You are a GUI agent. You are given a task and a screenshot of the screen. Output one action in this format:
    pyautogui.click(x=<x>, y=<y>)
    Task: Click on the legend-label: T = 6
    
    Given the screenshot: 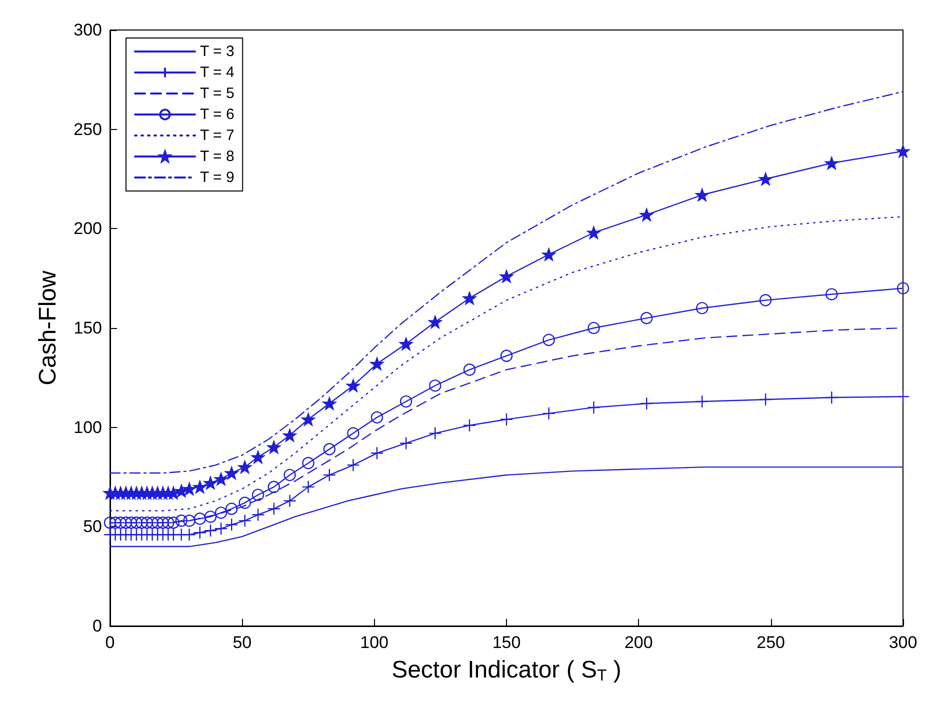 What is the action you would take?
    pyautogui.click(x=217, y=114)
    